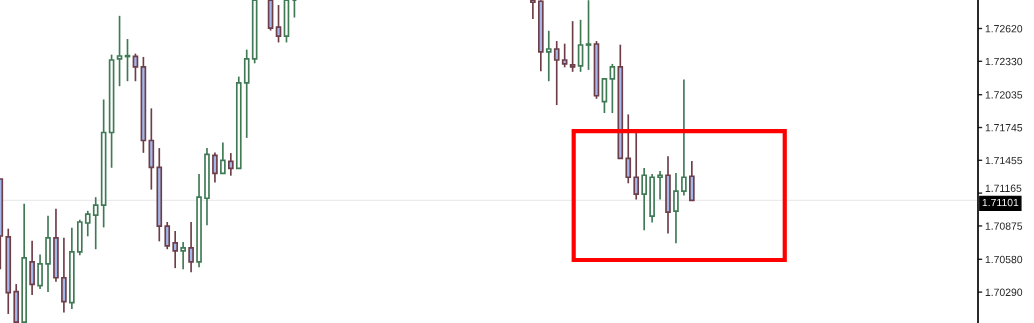 The height and width of the screenshot is (323, 1034). Describe the element at coordinates (1004, 292) in the screenshot. I see `y-tick-label: 1.70290` at that location.